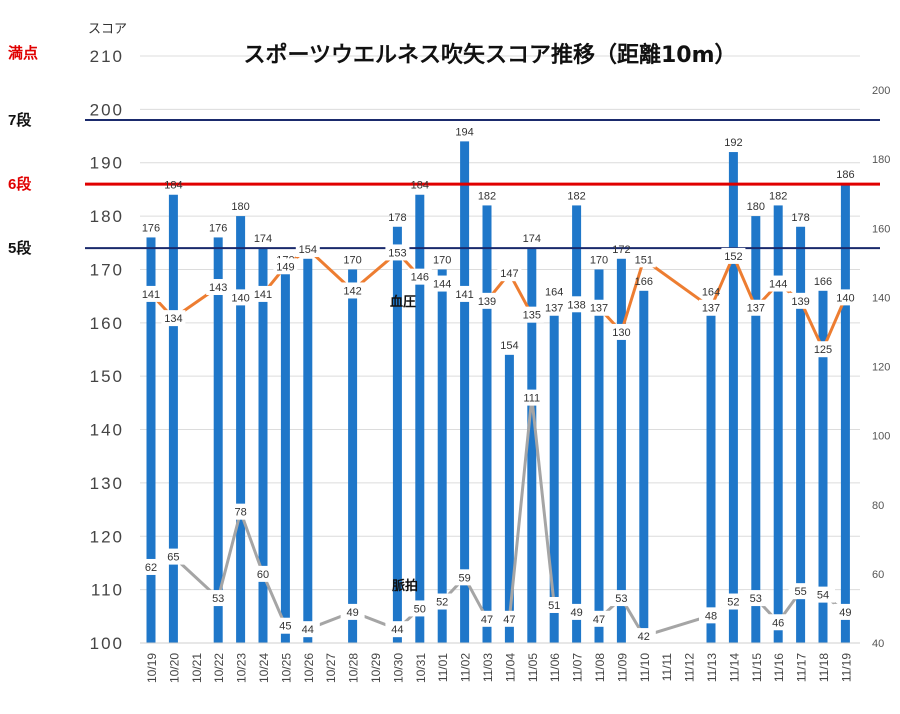 This screenshot has width=900, height=714. What do you see at coordinates (510, 667) in the screenshot?
I see `x-tick-label: 11/04` at bounding box center [510, 667].